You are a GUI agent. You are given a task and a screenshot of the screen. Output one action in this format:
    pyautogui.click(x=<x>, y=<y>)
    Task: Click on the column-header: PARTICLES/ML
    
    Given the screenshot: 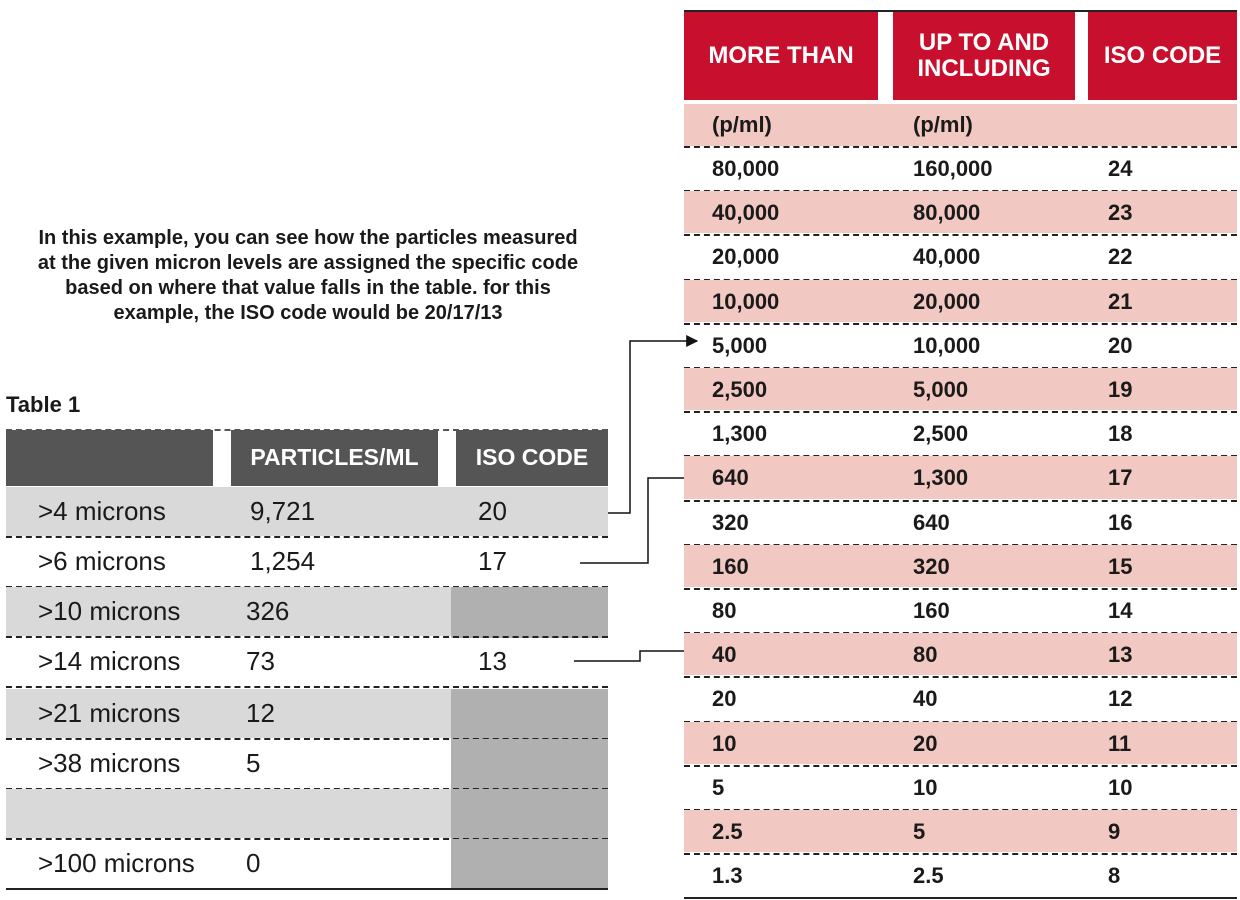 What is the action you would take?
    pyautogui.click(x=334, y=458)
    